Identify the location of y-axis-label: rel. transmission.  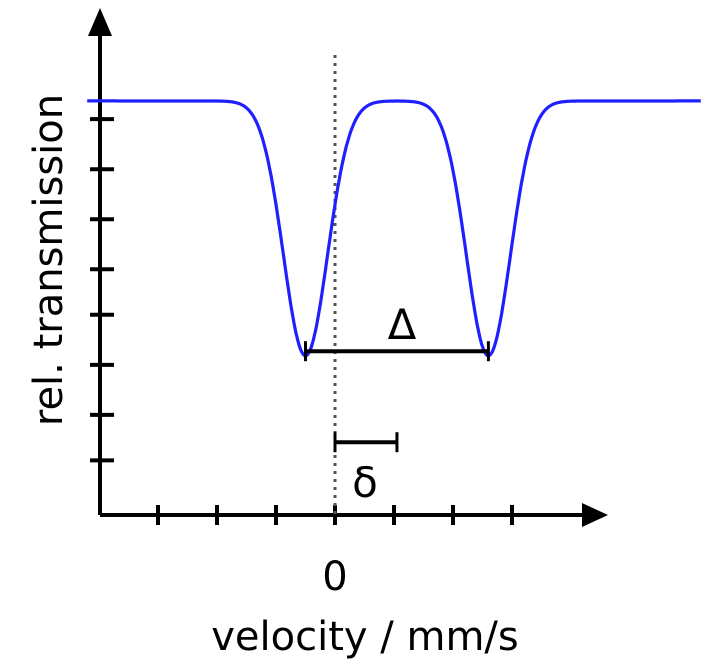
(49, 260).